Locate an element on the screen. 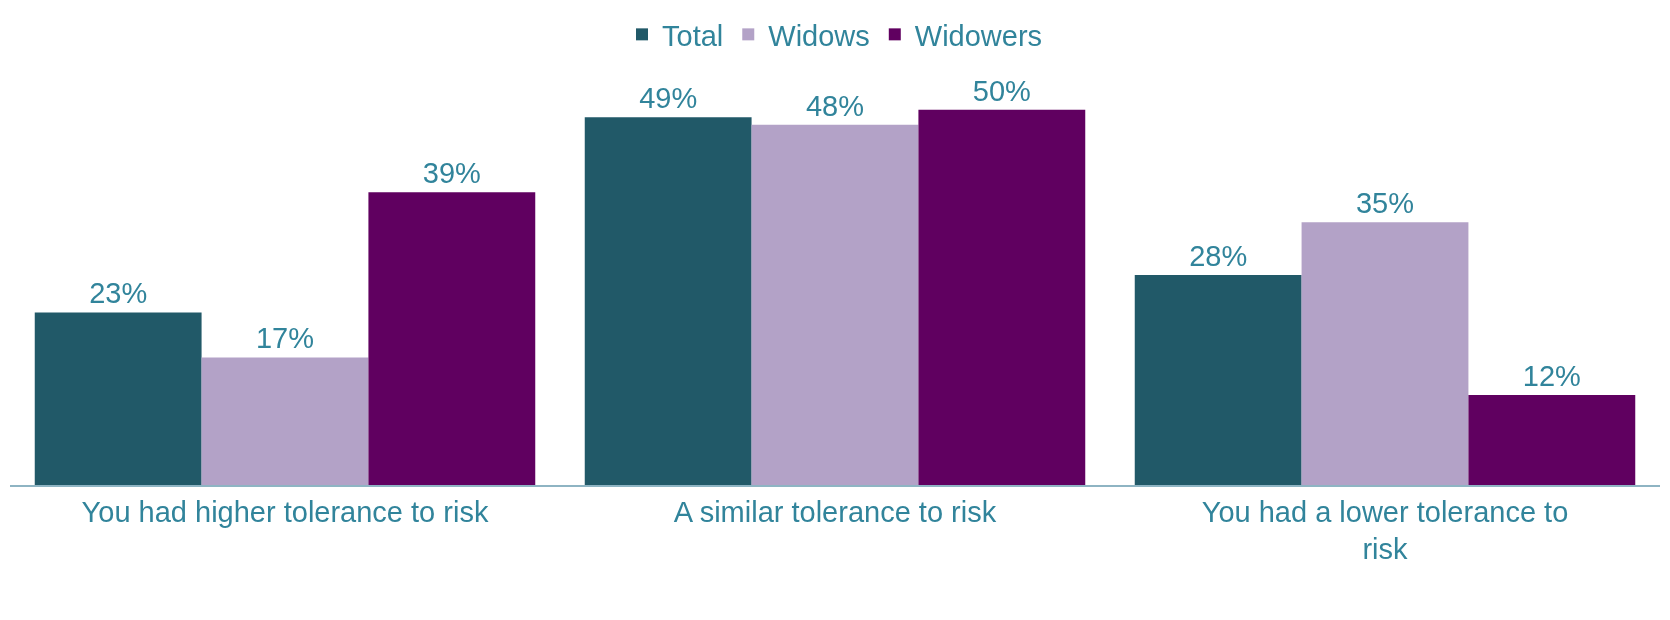  data-label: 12% is located at coordinates (1551, 375).